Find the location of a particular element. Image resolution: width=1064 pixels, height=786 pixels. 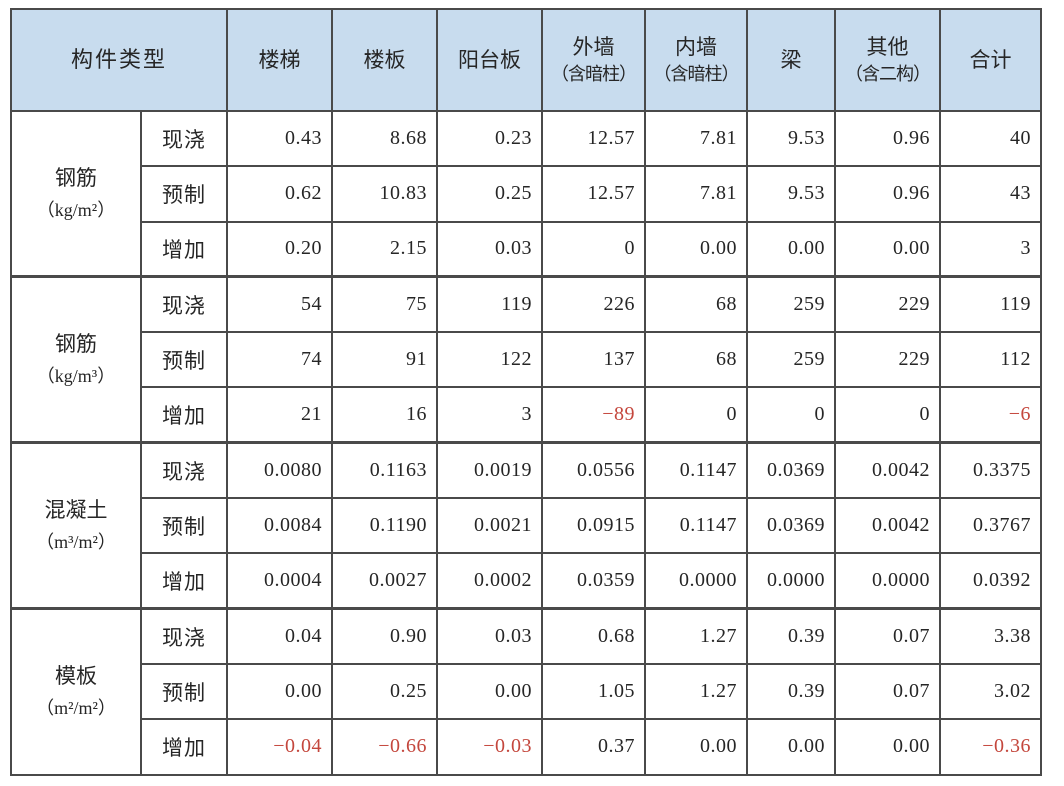

column-header-7: 其他 （含二构） is located at coordinates (888, 60).